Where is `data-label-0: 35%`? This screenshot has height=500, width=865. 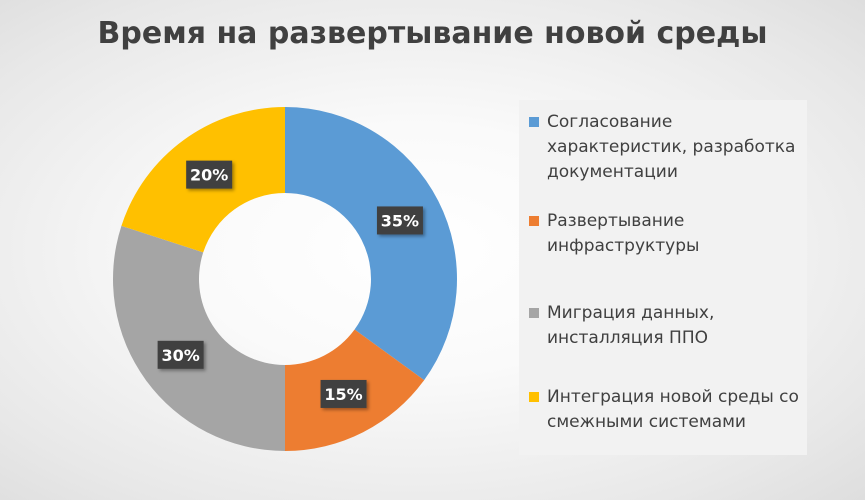 data-label-0: 35% is located at coordinates (399, 220).